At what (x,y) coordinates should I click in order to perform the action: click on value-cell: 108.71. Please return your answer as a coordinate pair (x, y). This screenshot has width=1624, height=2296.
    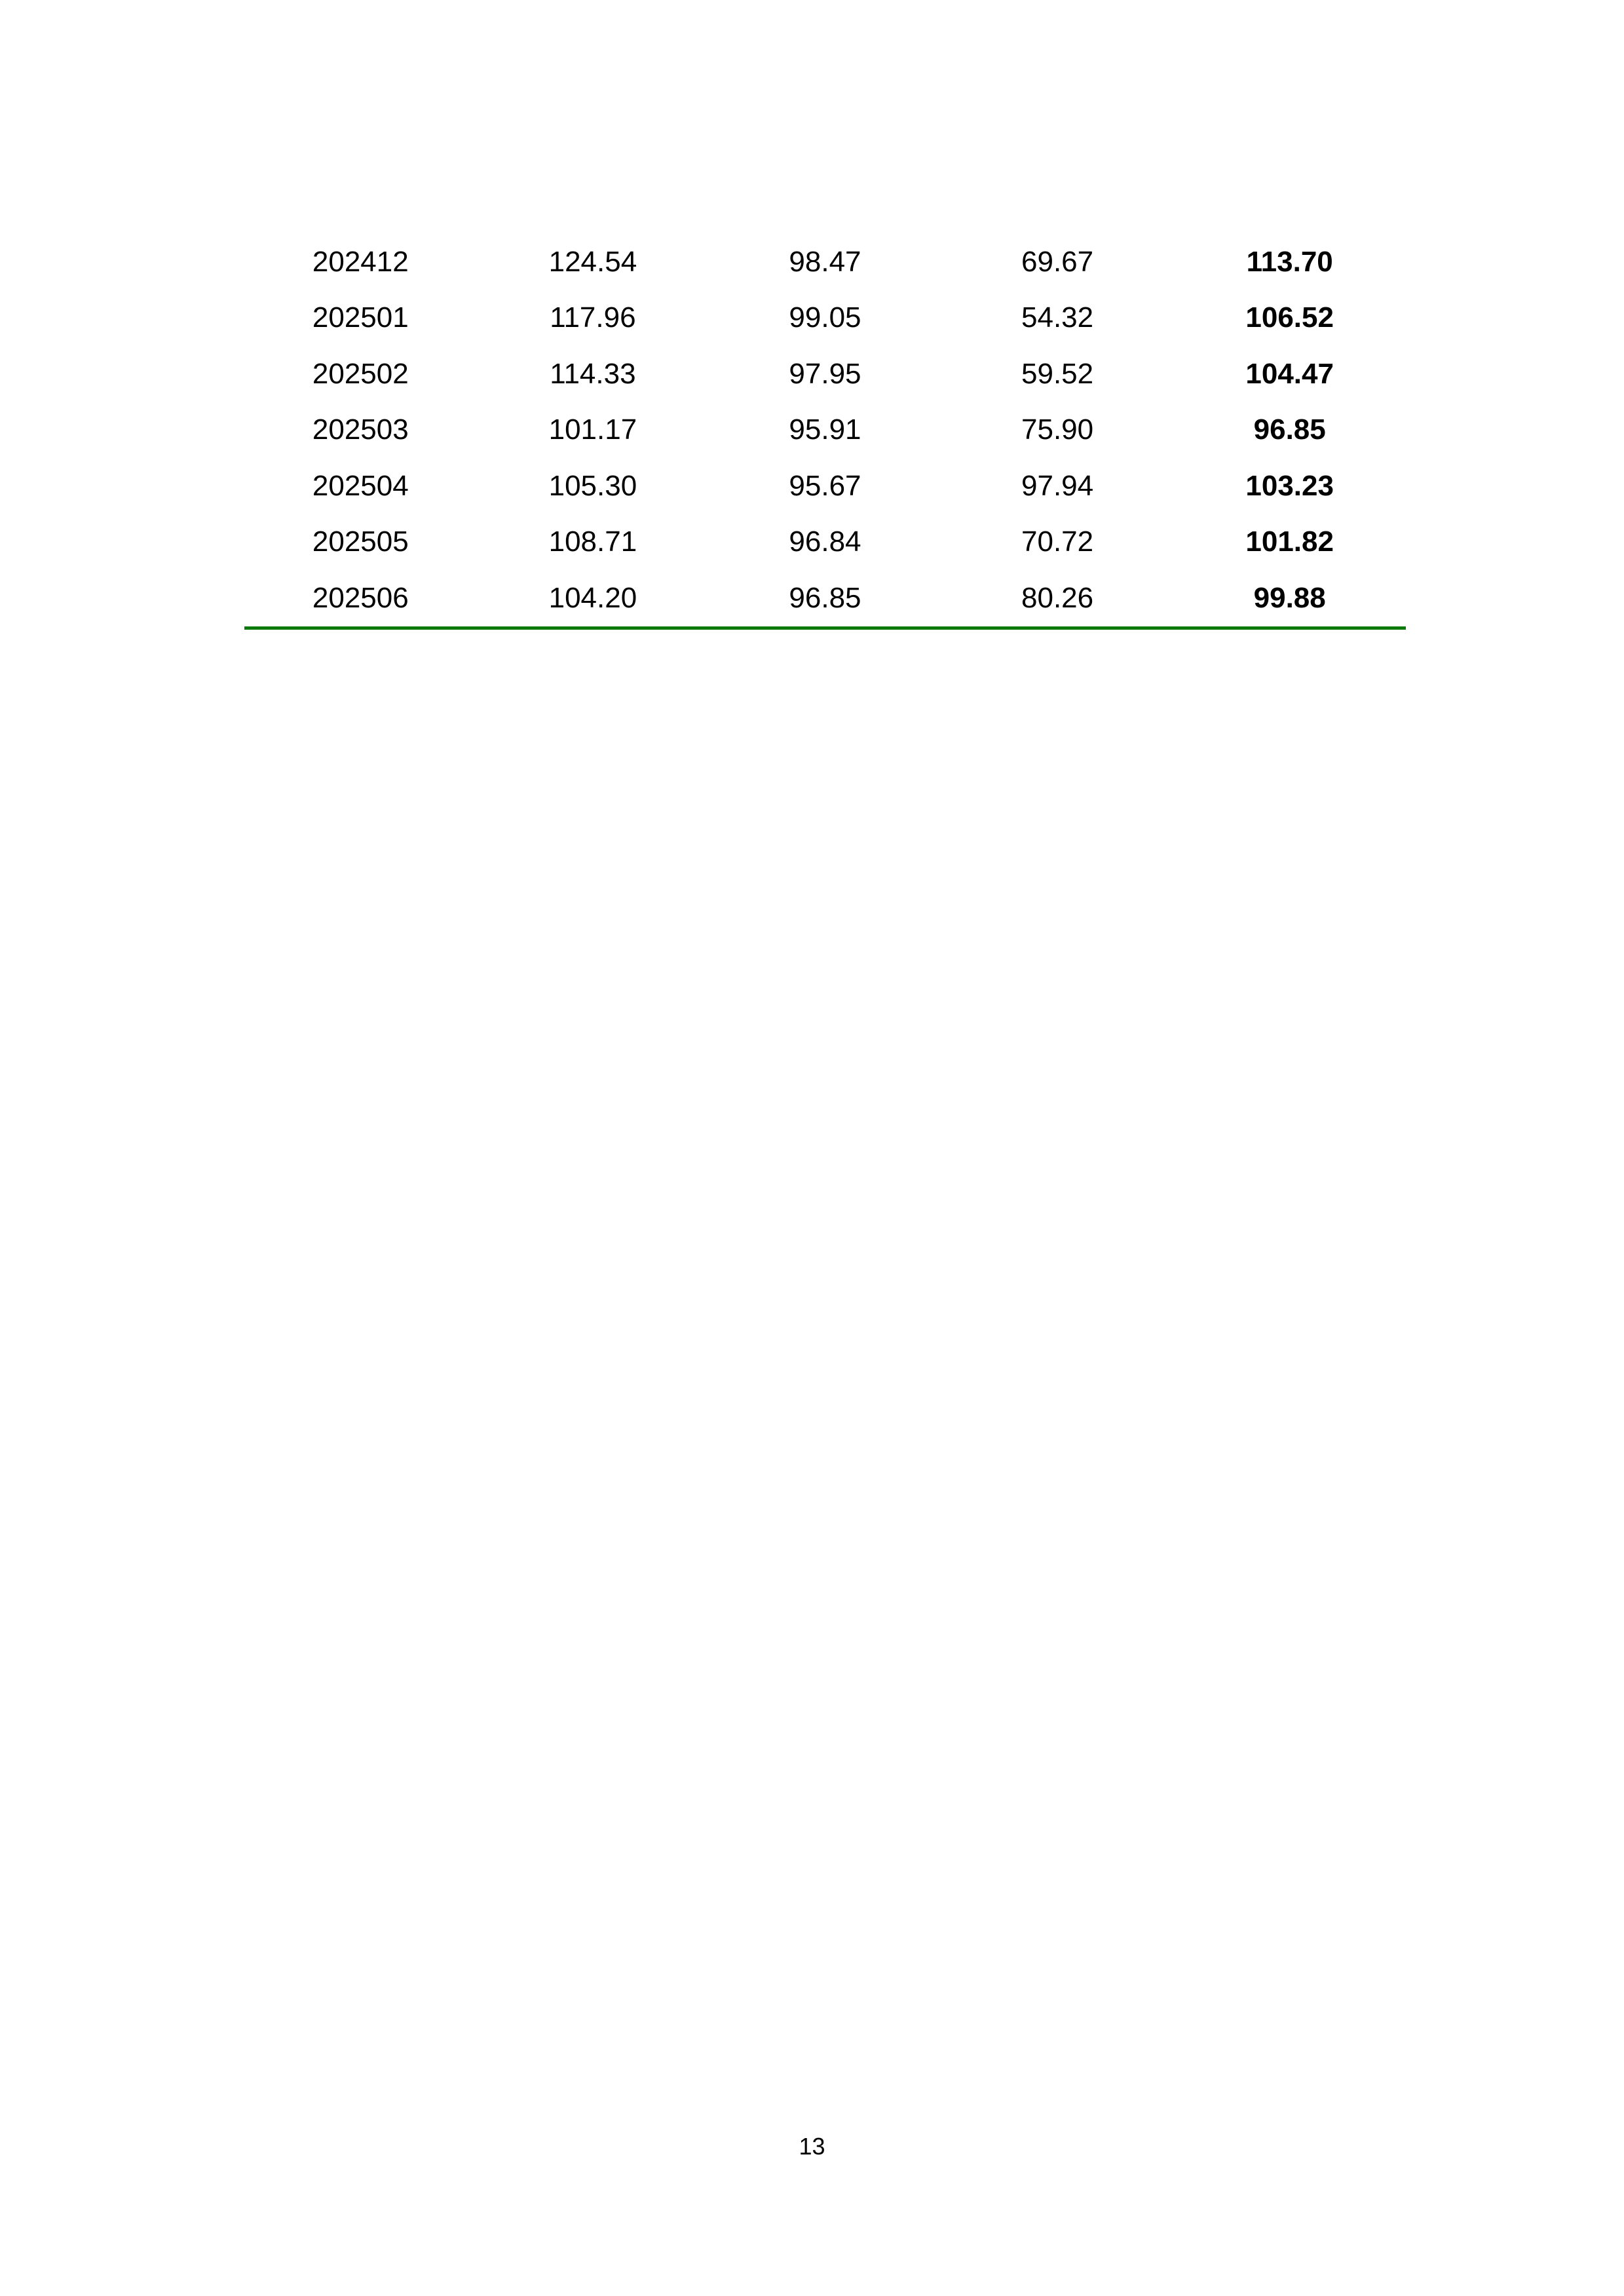
    Looking at the image, I should click on (592, 542).